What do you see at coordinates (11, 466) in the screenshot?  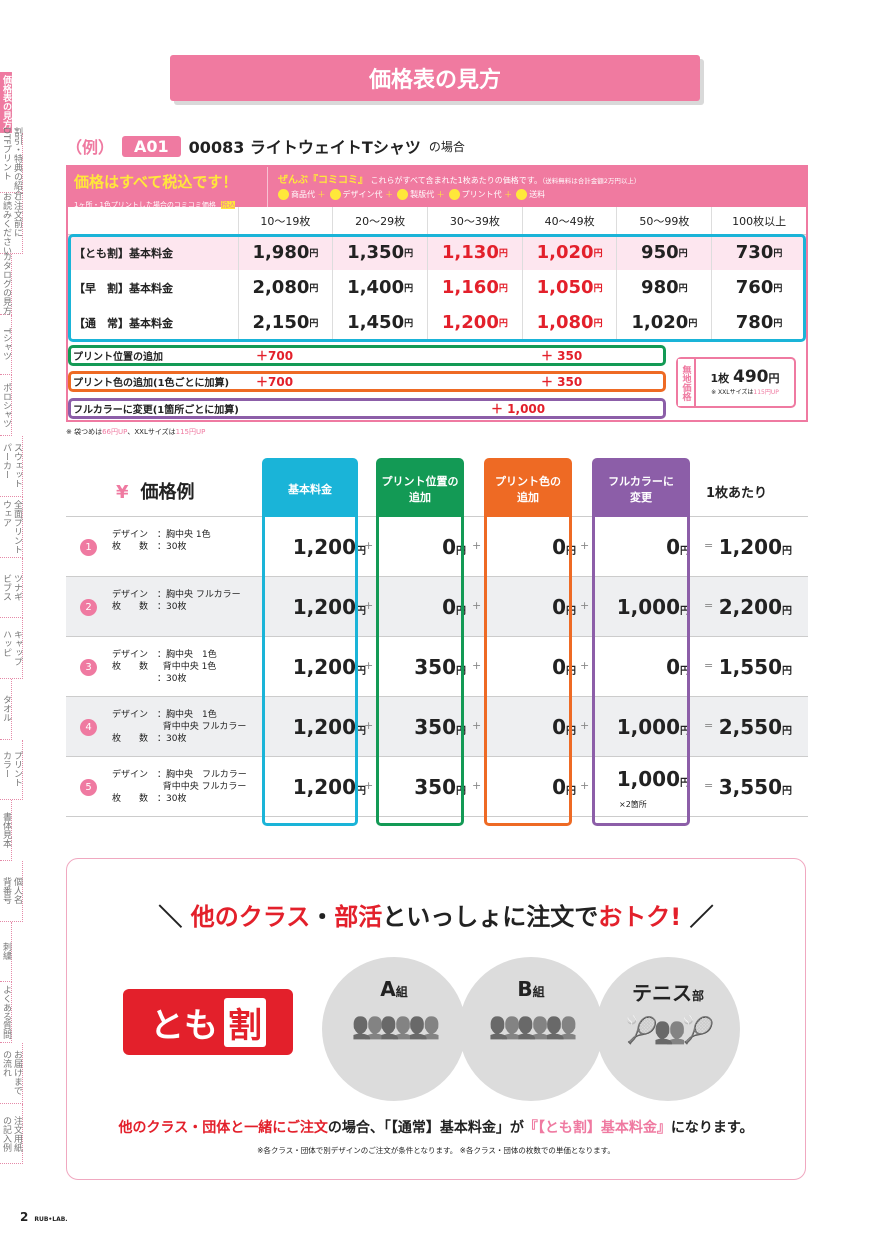 I see `sidebar-tab: スウェット パーカー` at bounding box center [11, 466].